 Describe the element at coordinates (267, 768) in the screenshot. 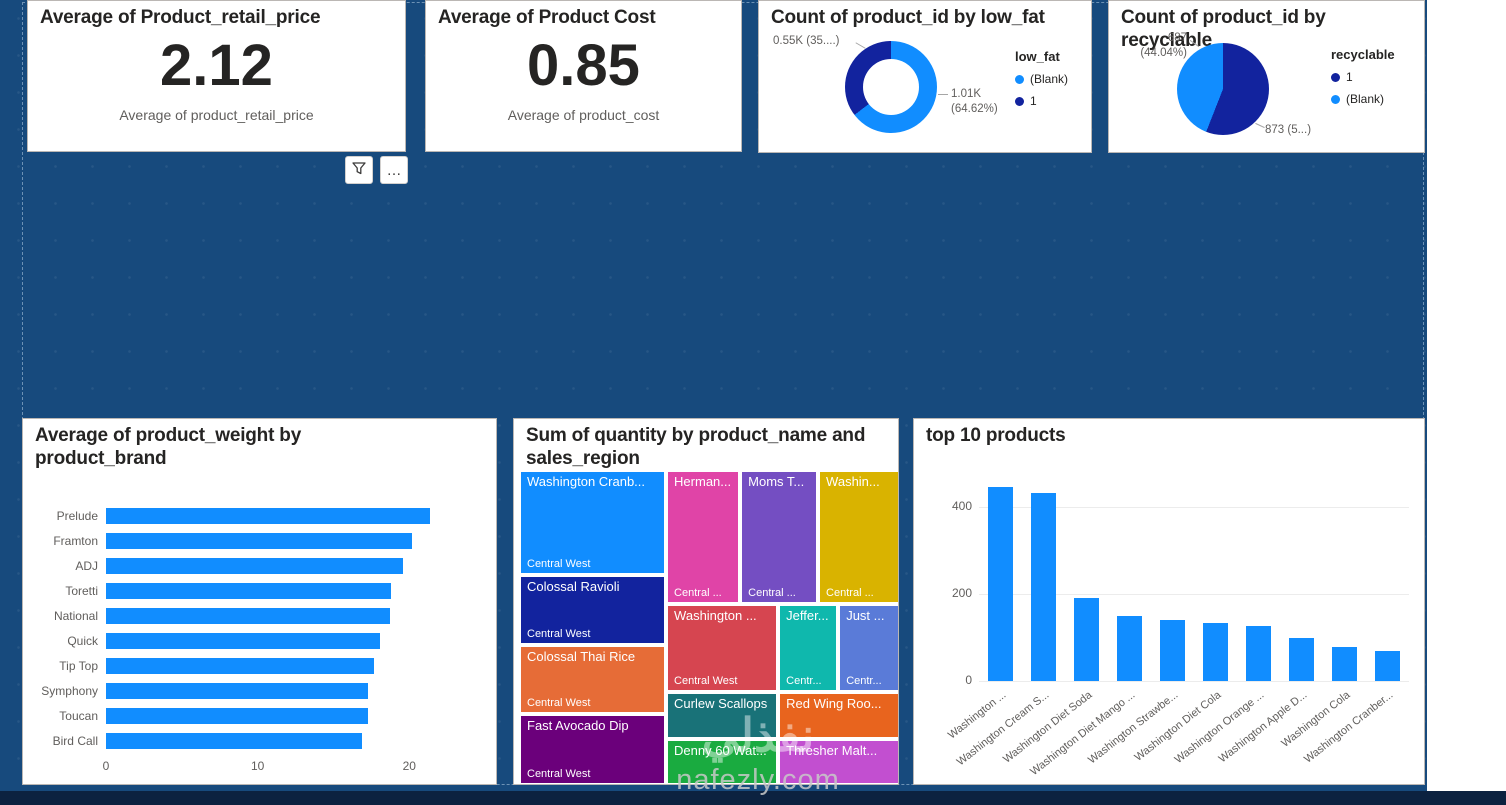

I see `x-axis: 0 10 20` at that location.